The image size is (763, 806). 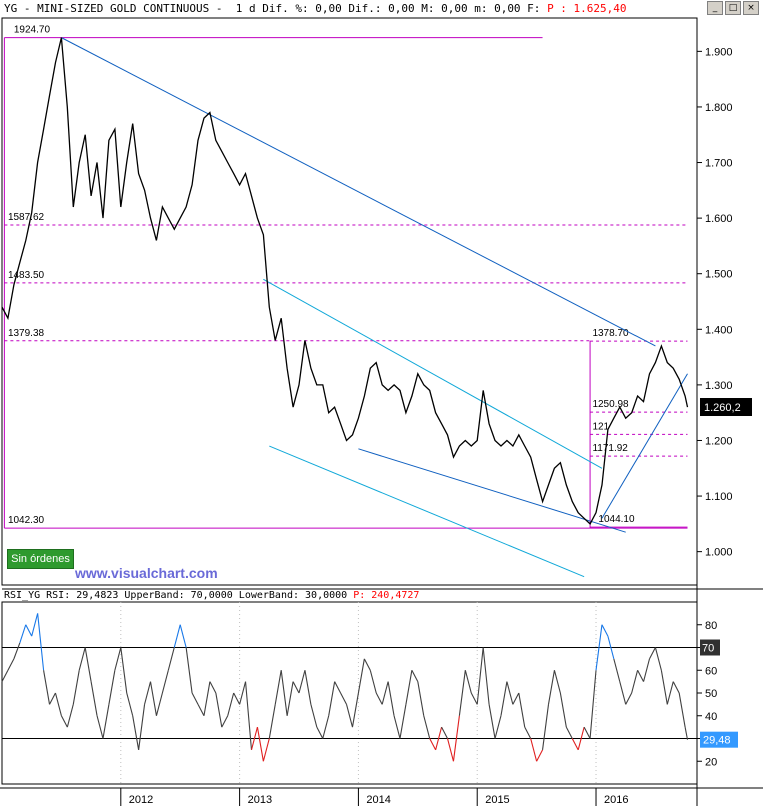 I want to click on x-tick-label: 2015, so click(x=497, y=800).